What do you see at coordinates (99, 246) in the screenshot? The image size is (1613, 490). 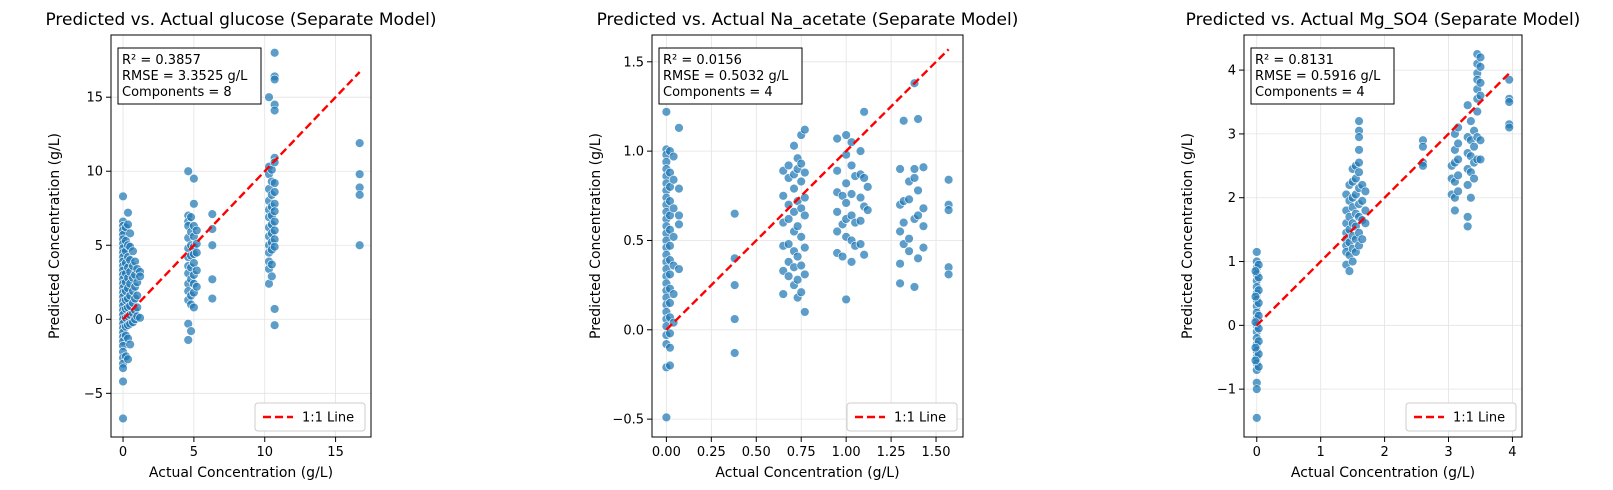 I see `y-tick-label: 5` at bounding box center [99, 246].